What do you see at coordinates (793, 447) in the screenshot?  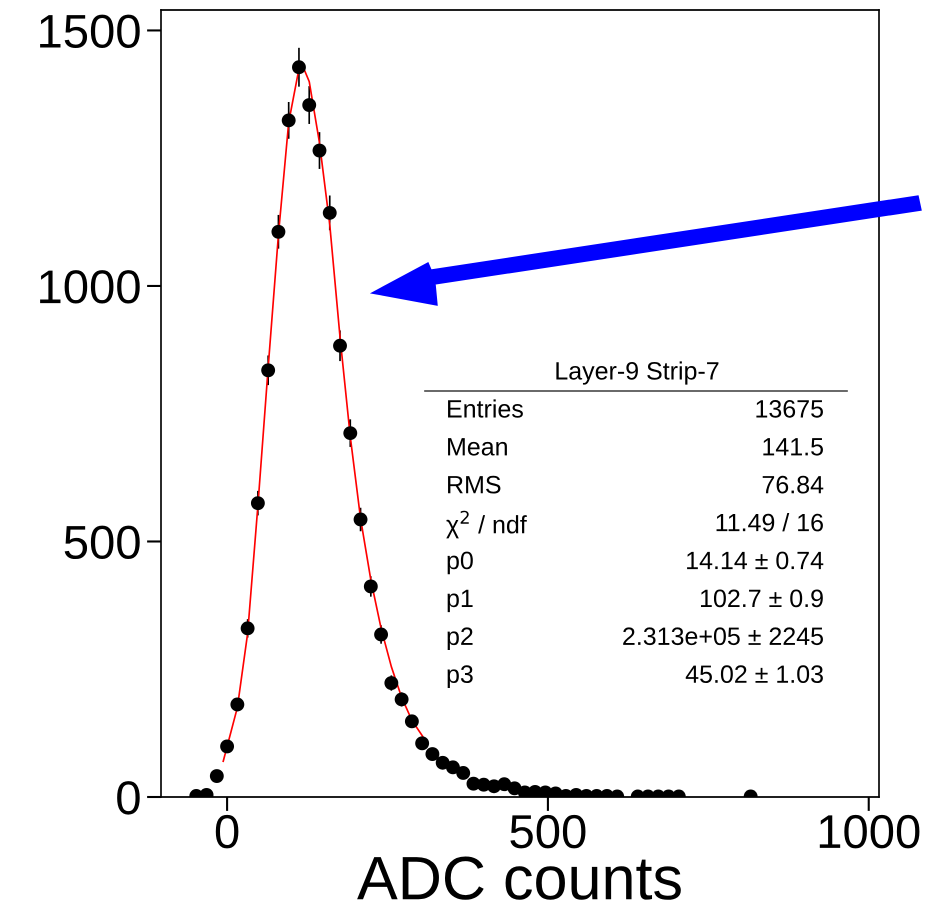 I see `annotation: 141.5` at bounding box center [793, 447].